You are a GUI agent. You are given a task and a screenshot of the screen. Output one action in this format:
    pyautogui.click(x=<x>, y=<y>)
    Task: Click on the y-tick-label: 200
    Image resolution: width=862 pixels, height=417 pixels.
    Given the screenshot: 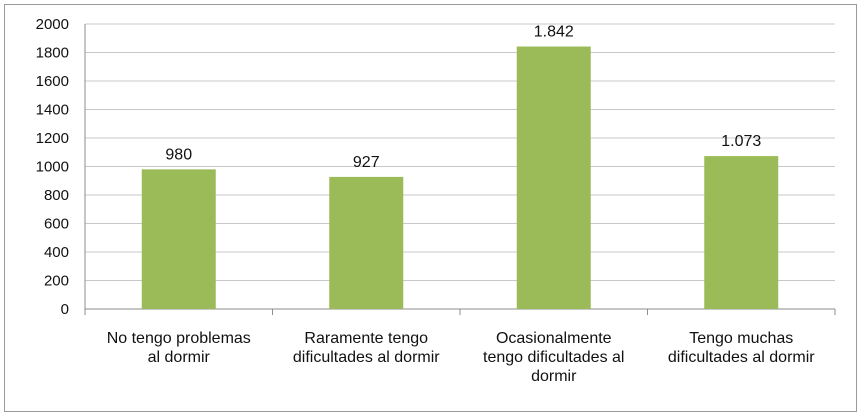 What is the action you would take?
    pyautogui.click(x=56, y=281)
    